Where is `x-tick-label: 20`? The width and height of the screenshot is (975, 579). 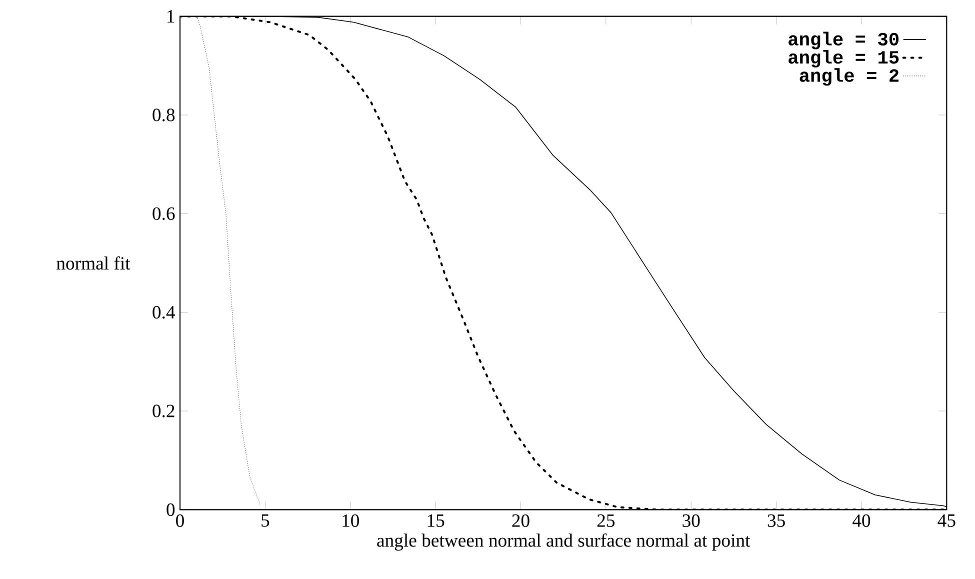 x-tick-label: 20 is located at coordinates (521, 520).